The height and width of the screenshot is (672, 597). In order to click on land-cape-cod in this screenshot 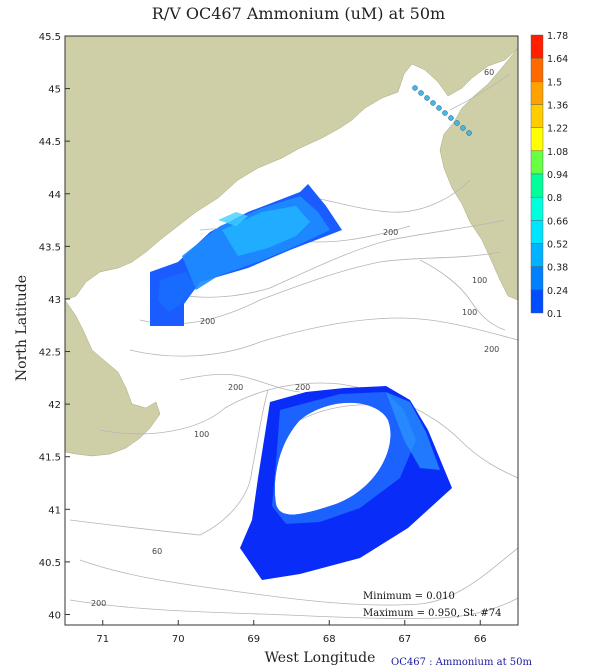, I will do `click(113, 378)`.